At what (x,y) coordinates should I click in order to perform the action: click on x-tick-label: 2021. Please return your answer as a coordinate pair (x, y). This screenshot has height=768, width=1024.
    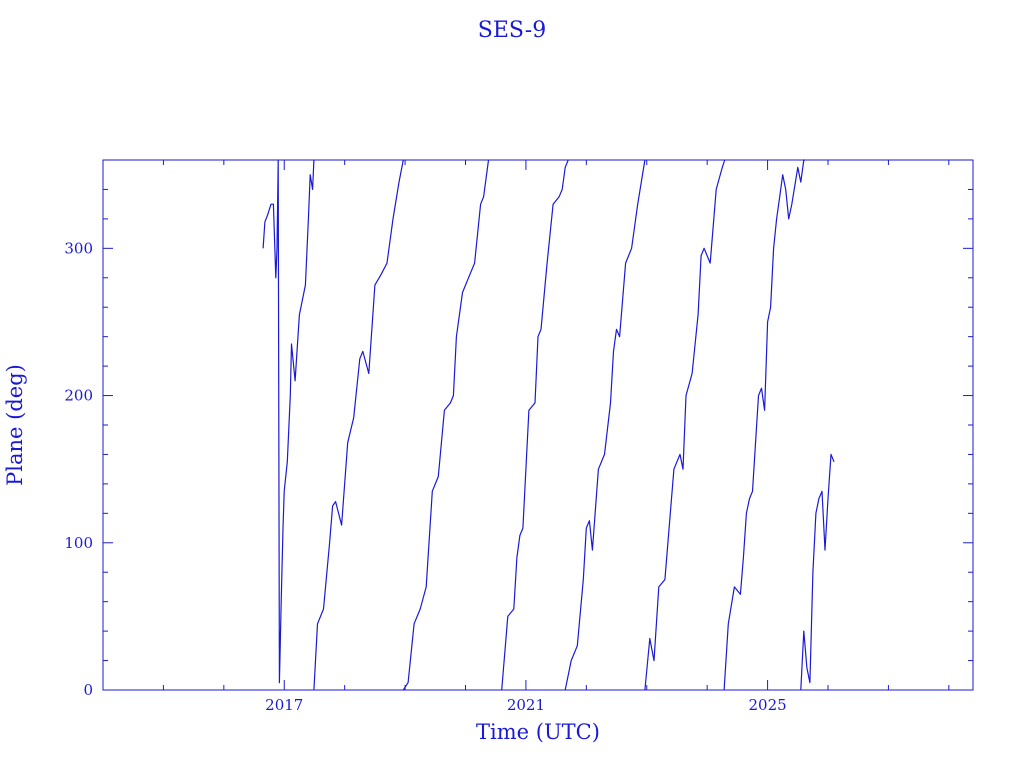
    Looking at the image, I should click on (526, 705).